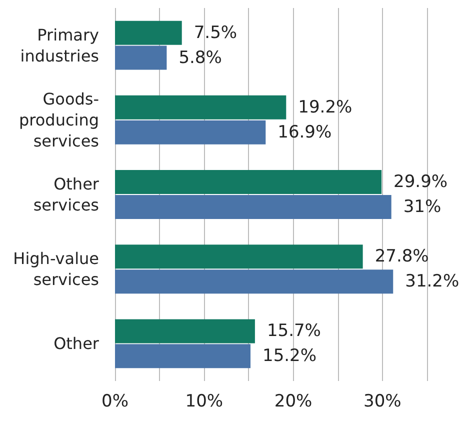  I want to click on y-tick-label: Goods-producing services, so click(58, 119).